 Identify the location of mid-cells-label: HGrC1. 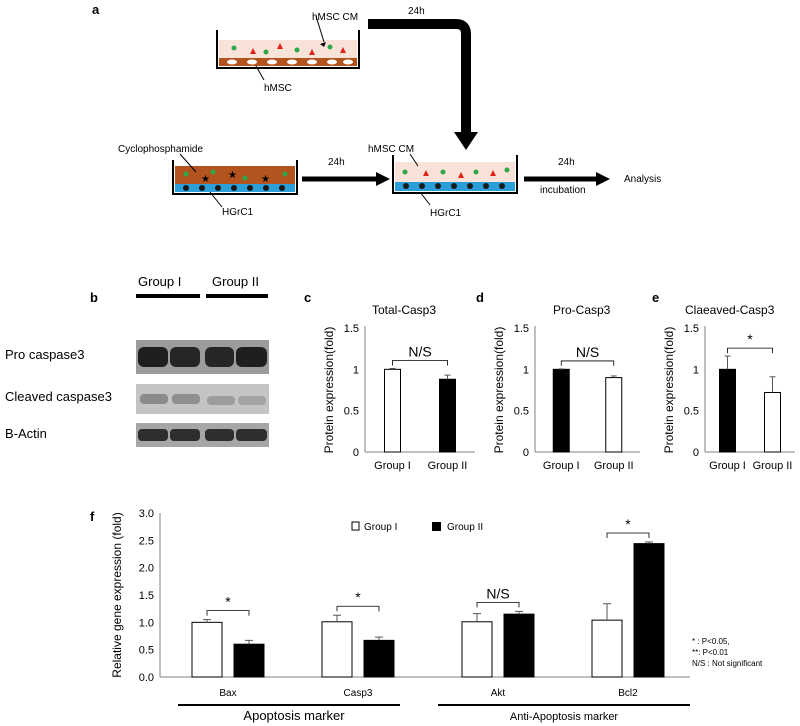
(446, 213).